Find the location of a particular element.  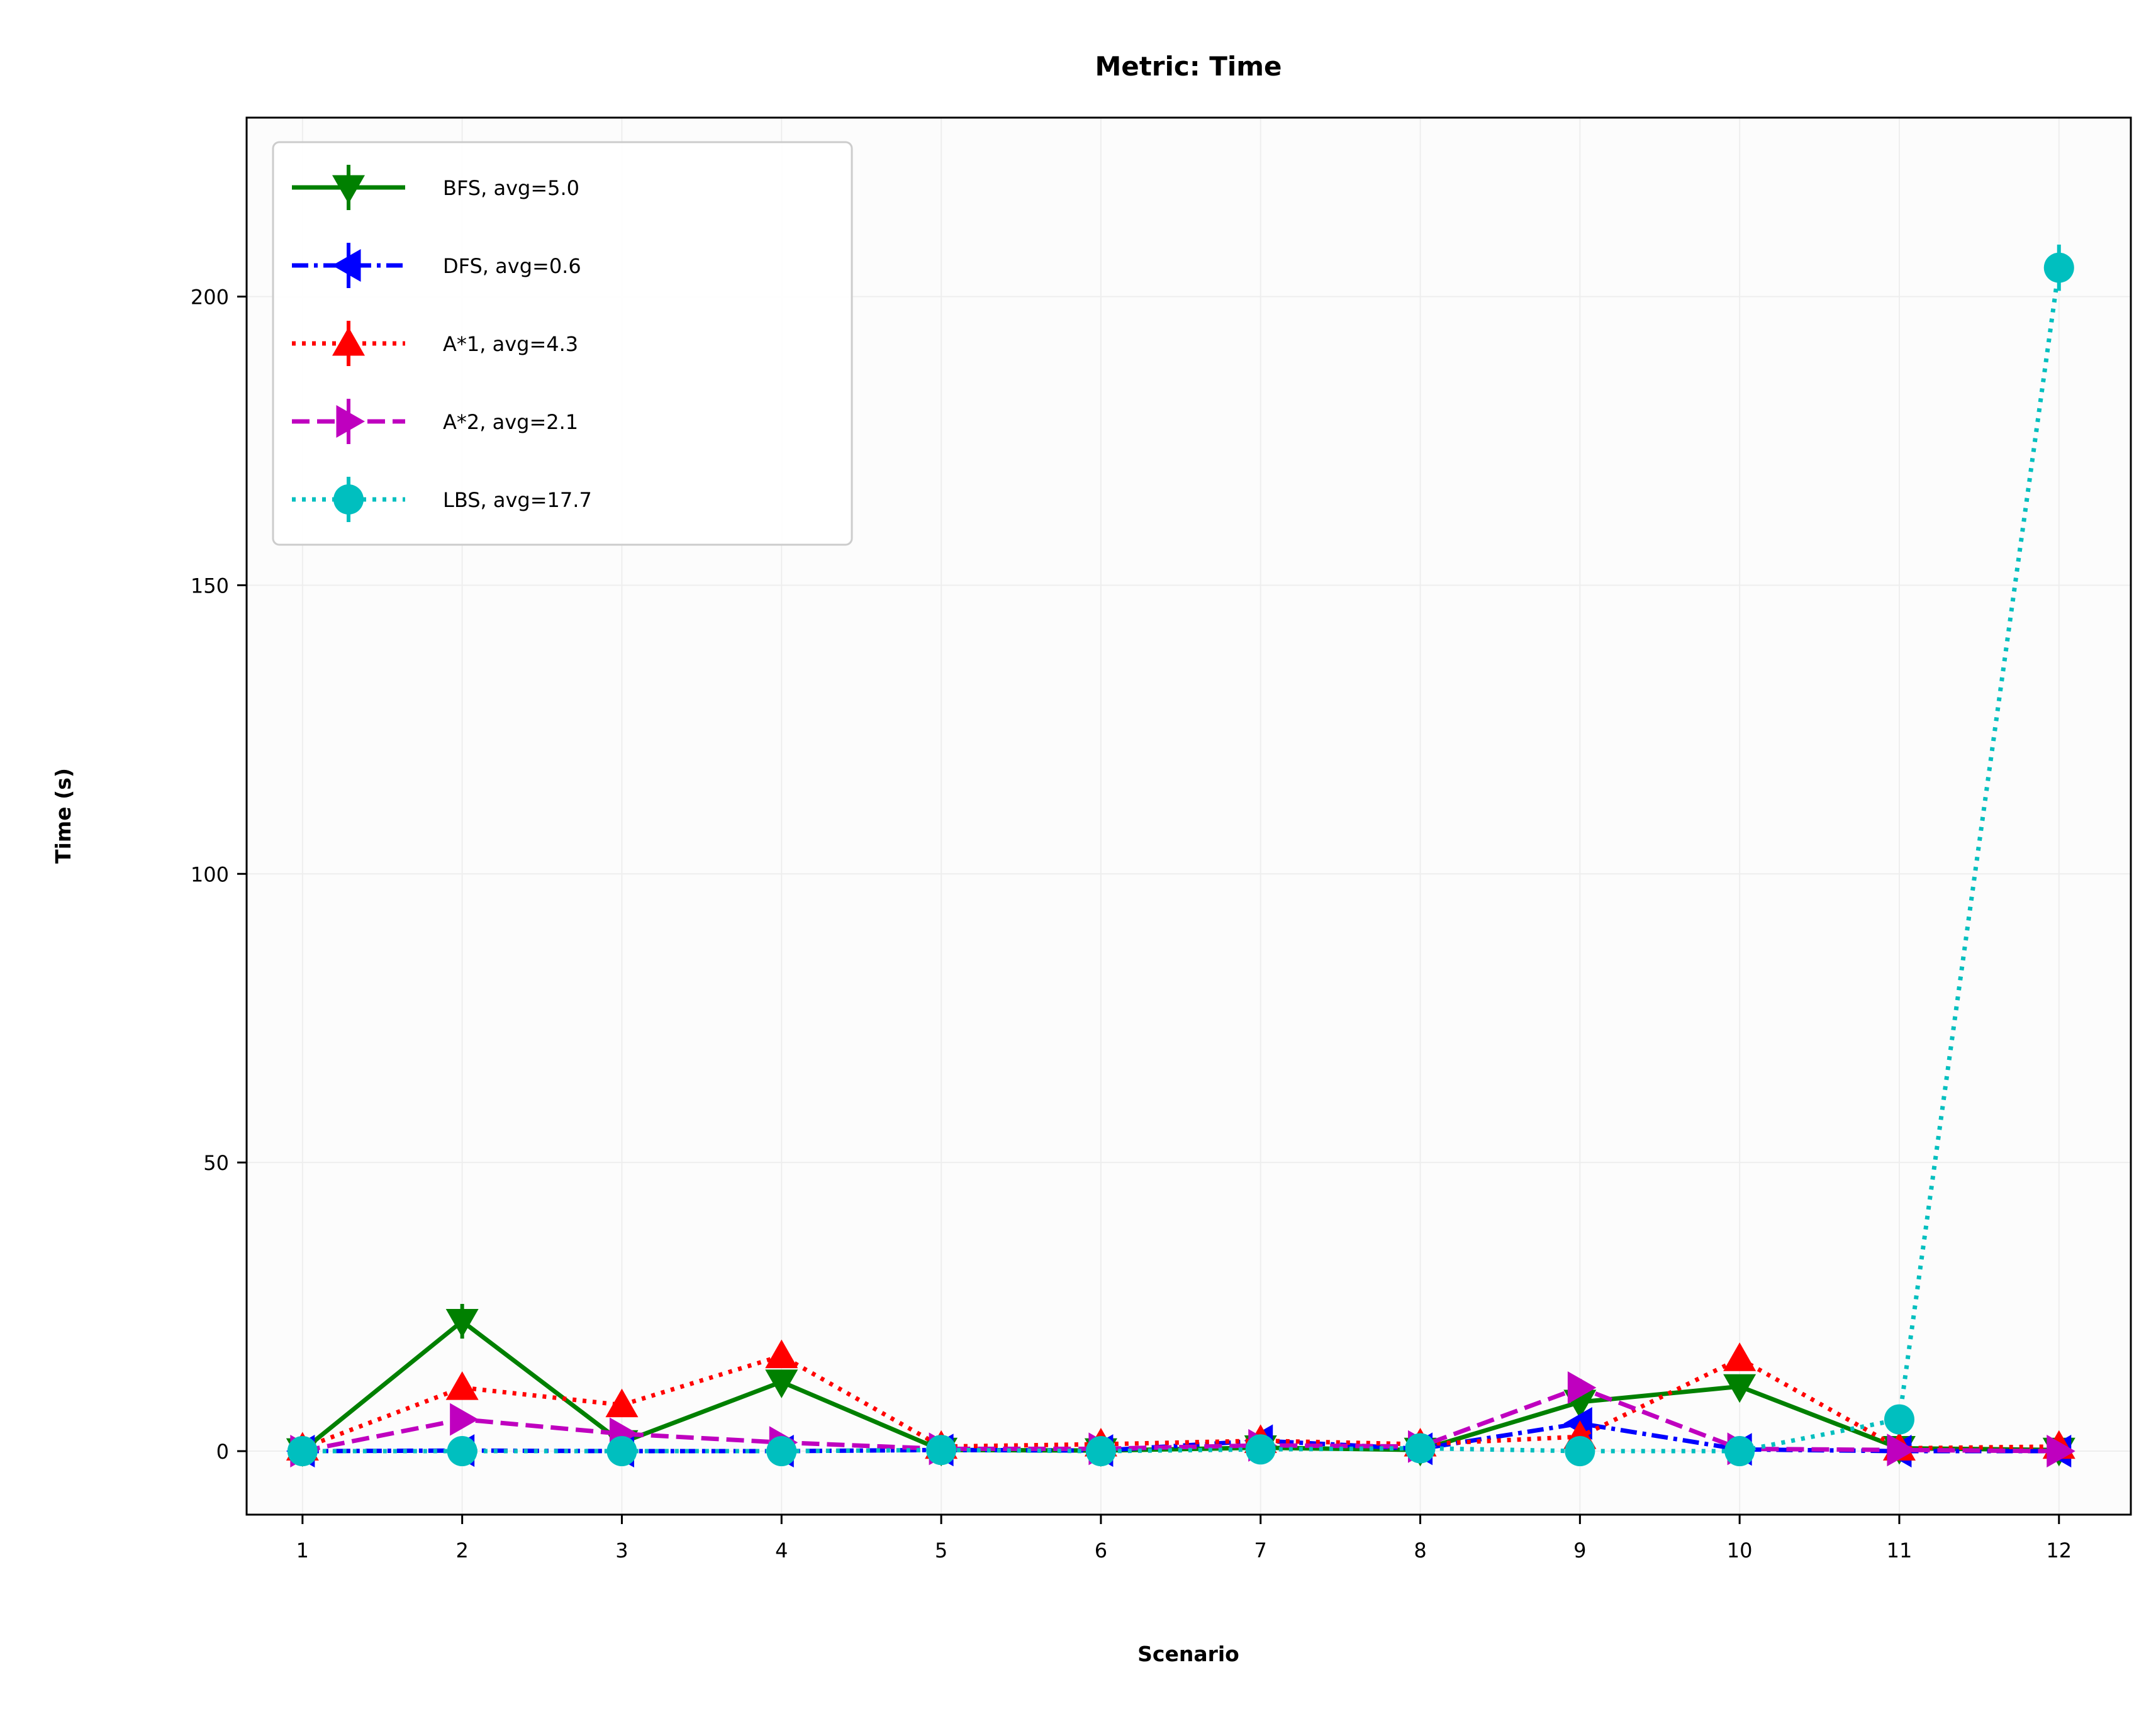

x-tick-label: 7 is located at coordinates (1261, 1550).